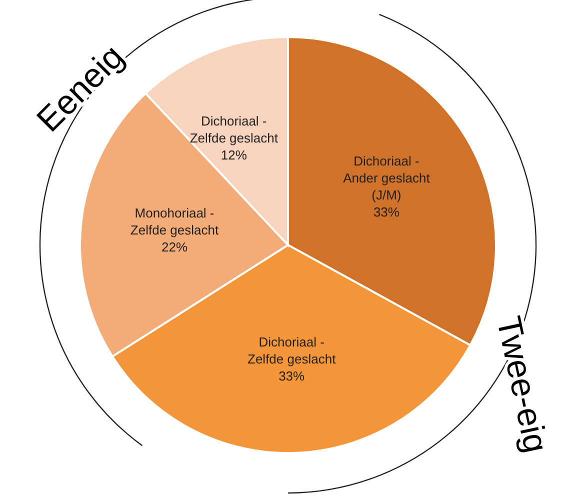 The width and height of the screenshot is (584, 503). Describe the element at coordinates (386, 177) in the screenshot. I see `slice-label: Dichoriaal - Ander geslacht (J/M)` at that location.